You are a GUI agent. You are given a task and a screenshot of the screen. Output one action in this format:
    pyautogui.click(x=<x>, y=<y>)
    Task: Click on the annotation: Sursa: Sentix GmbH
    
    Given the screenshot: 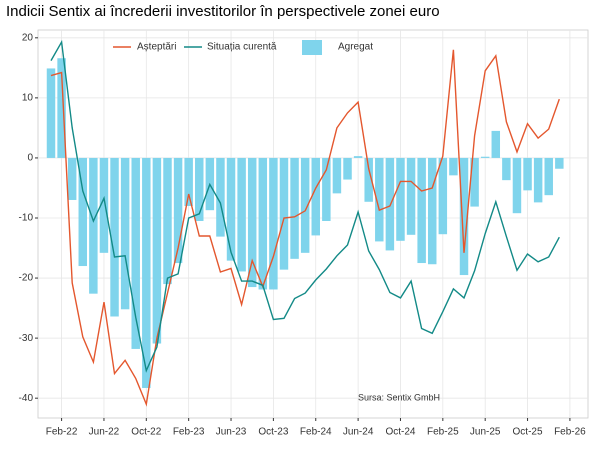 What is the action you would take?
    pyautogui.click(x=399, y=397)
    